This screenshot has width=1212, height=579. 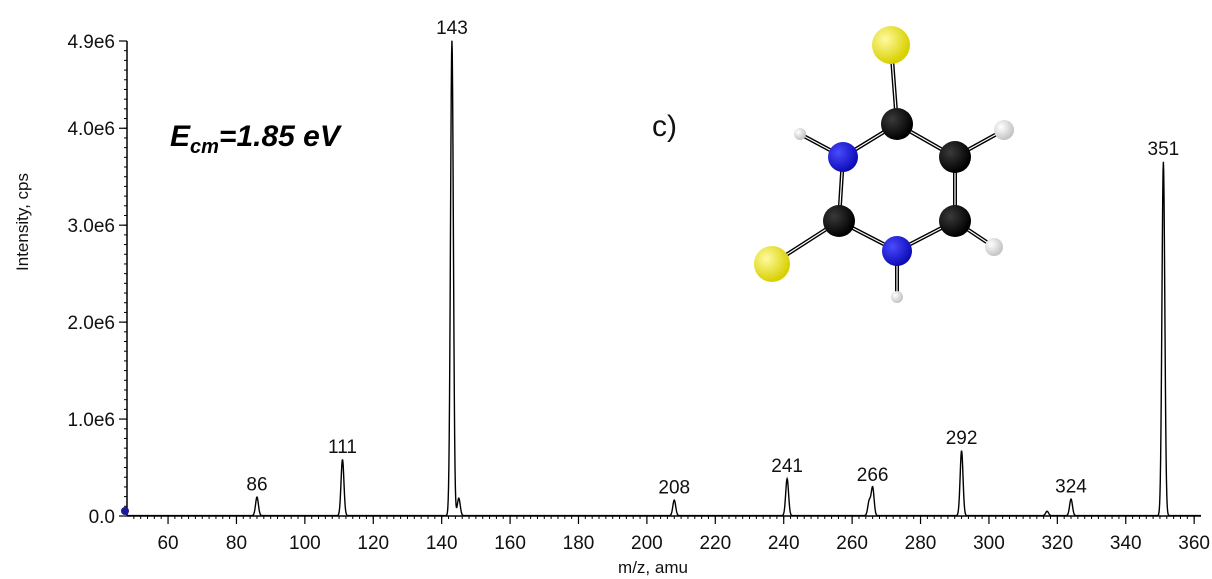 I want to click on y-axis-title: Intensity, cps, so click(x=22, y=222).